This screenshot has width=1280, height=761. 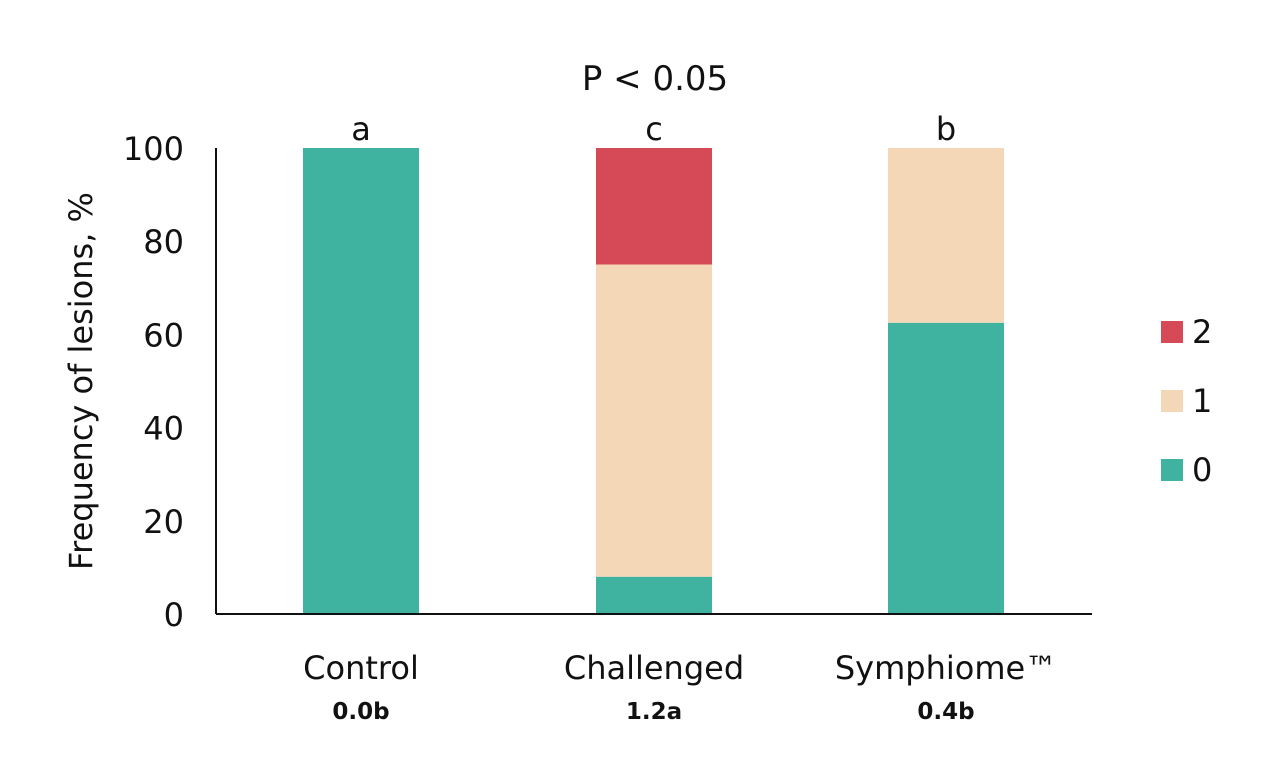 What do you see at coordinates (1202, 332) in the screenshot?
I see `legend-label: 2` at bounding box center [1202, 332].